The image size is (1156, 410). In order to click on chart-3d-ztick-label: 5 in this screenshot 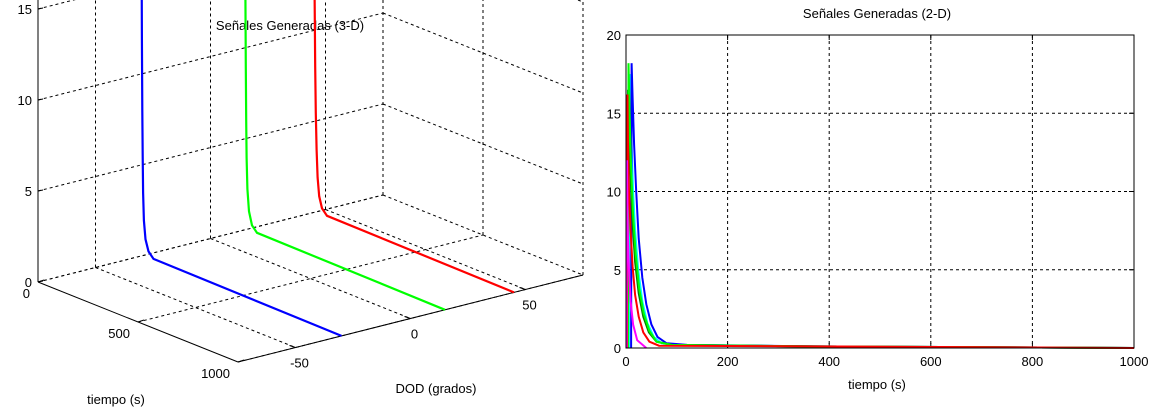, I will do `click(28, 191)`.